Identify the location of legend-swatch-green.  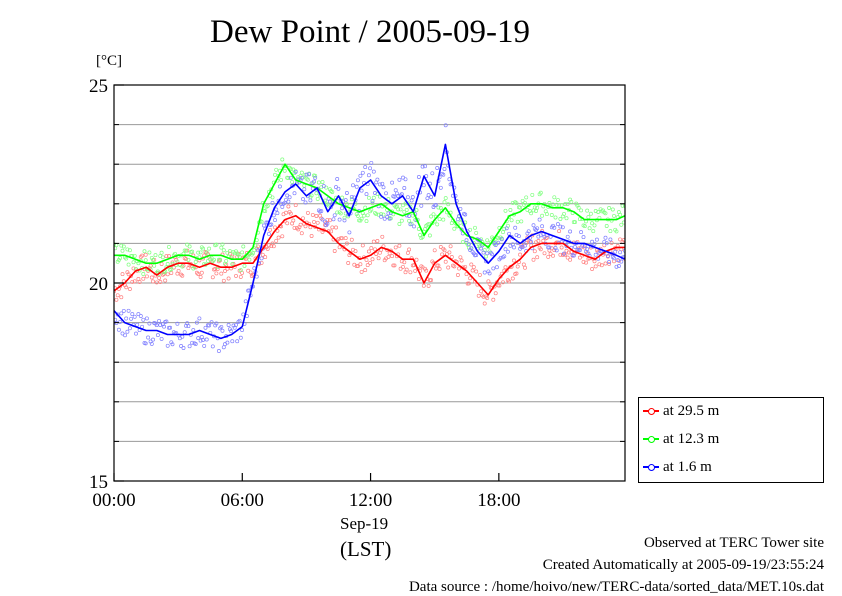
(651, 439).